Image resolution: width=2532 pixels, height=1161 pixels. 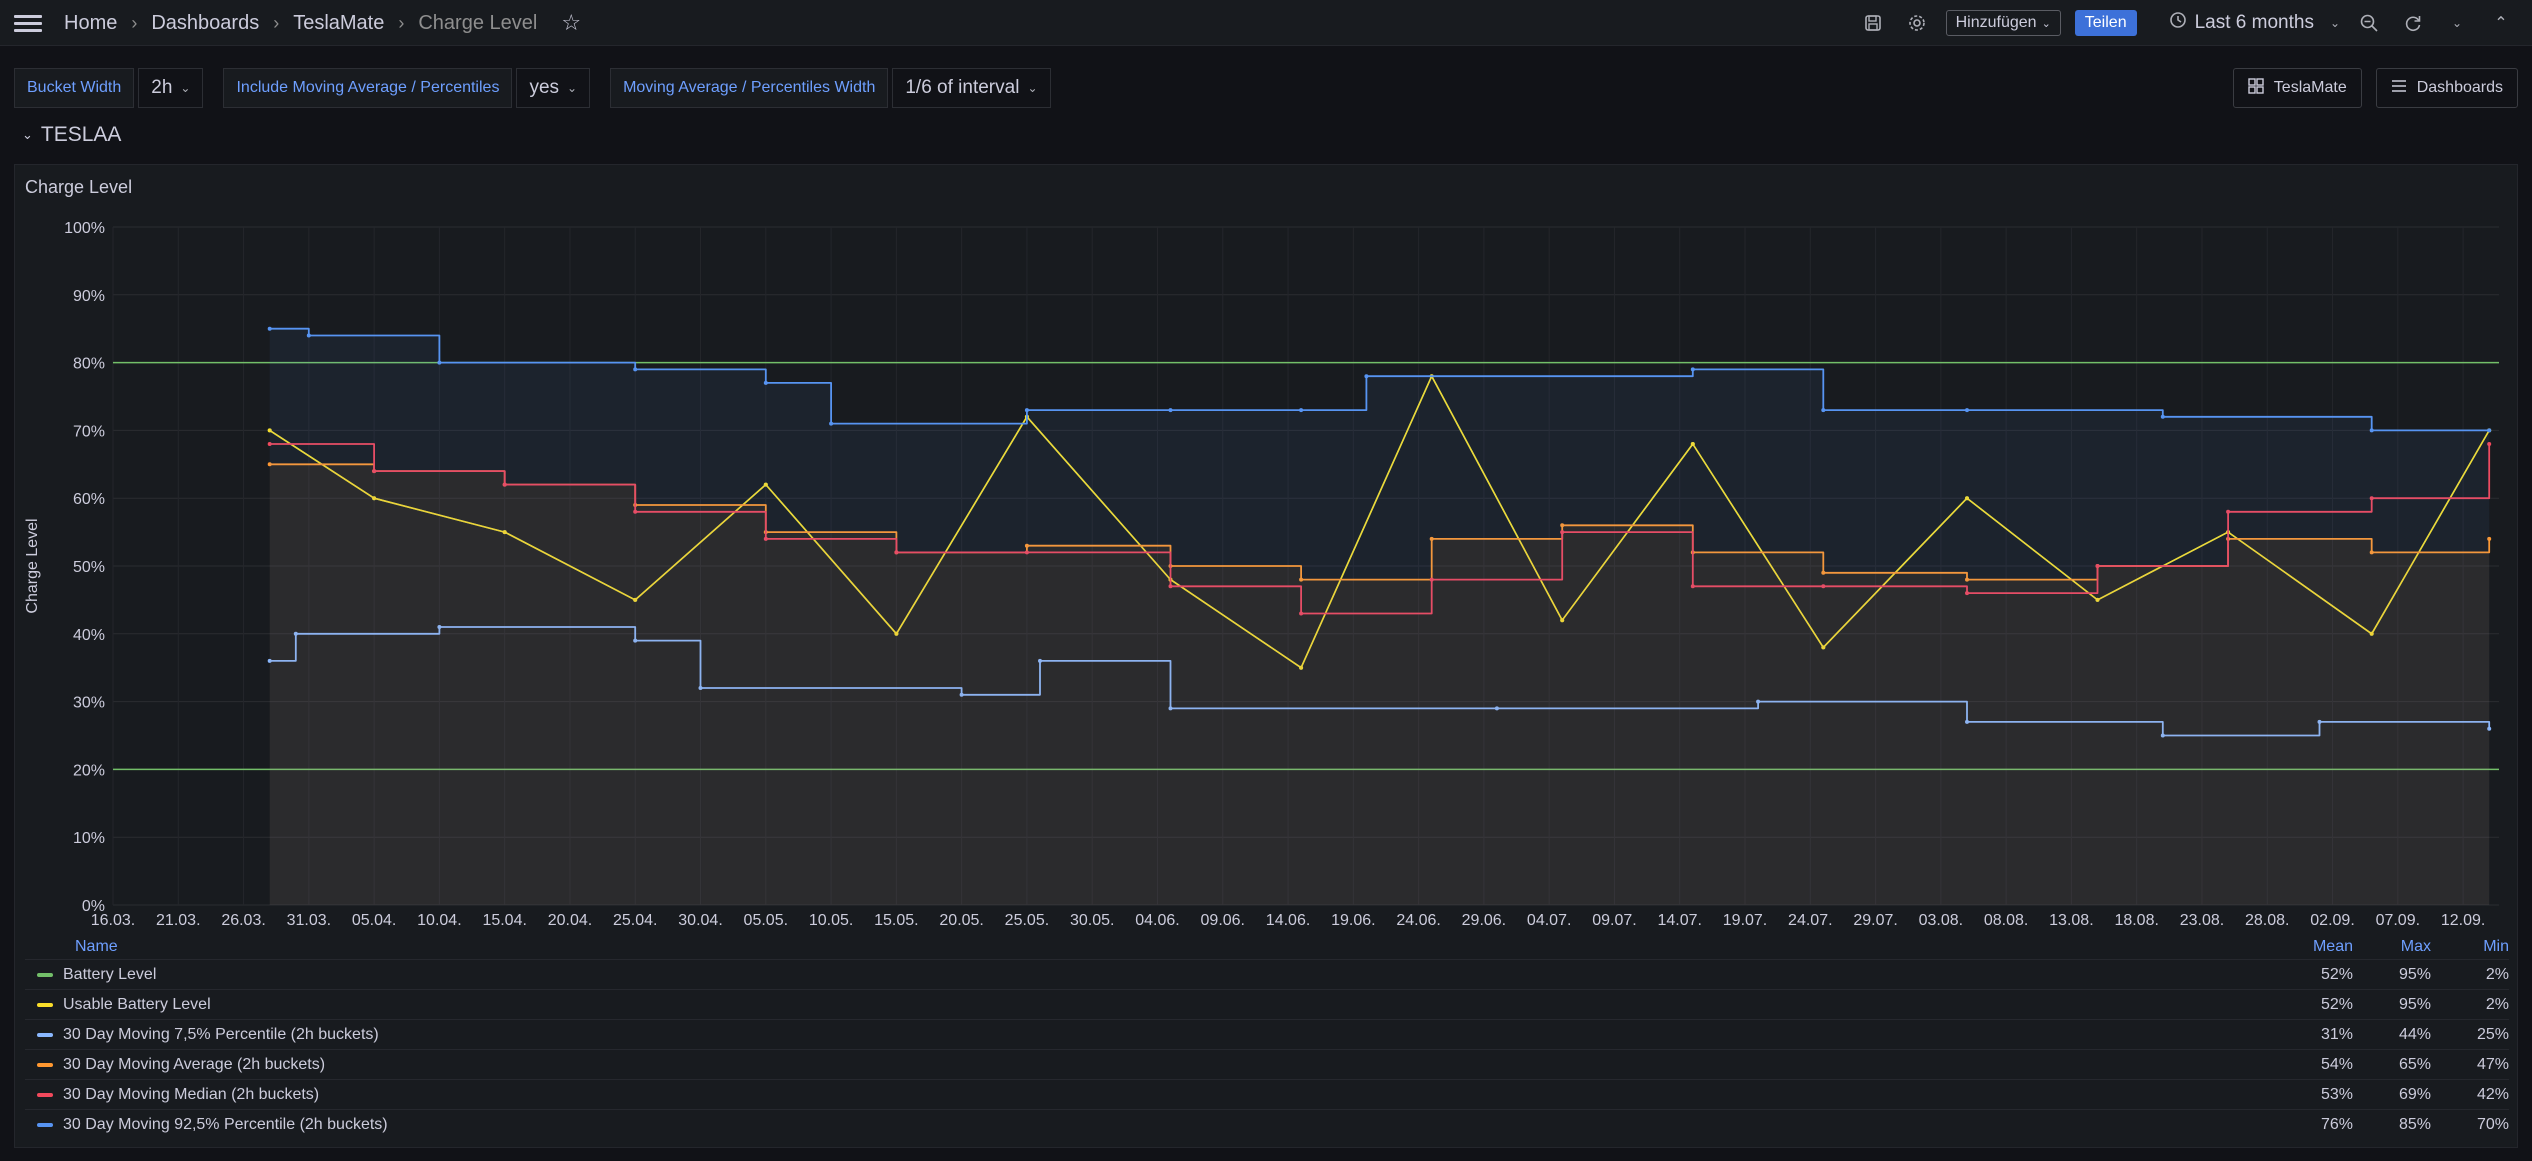 What do you see at coordinates (1917, 23) in the screenshot?
I see `gear-icon` at bounding box center [1917, 23].